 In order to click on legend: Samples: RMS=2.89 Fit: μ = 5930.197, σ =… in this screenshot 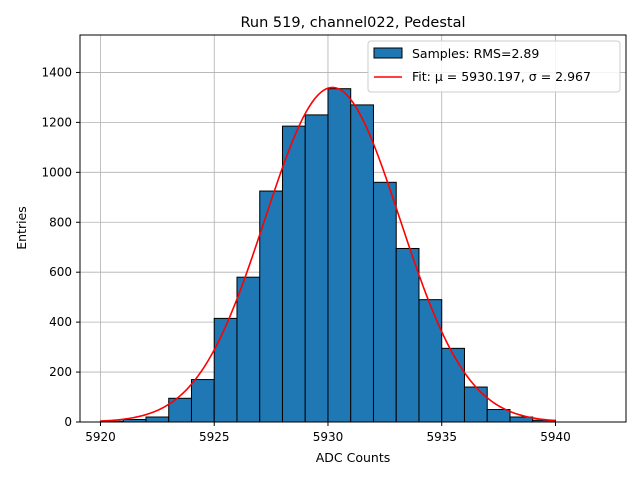, I will do `click(494, 66)`.